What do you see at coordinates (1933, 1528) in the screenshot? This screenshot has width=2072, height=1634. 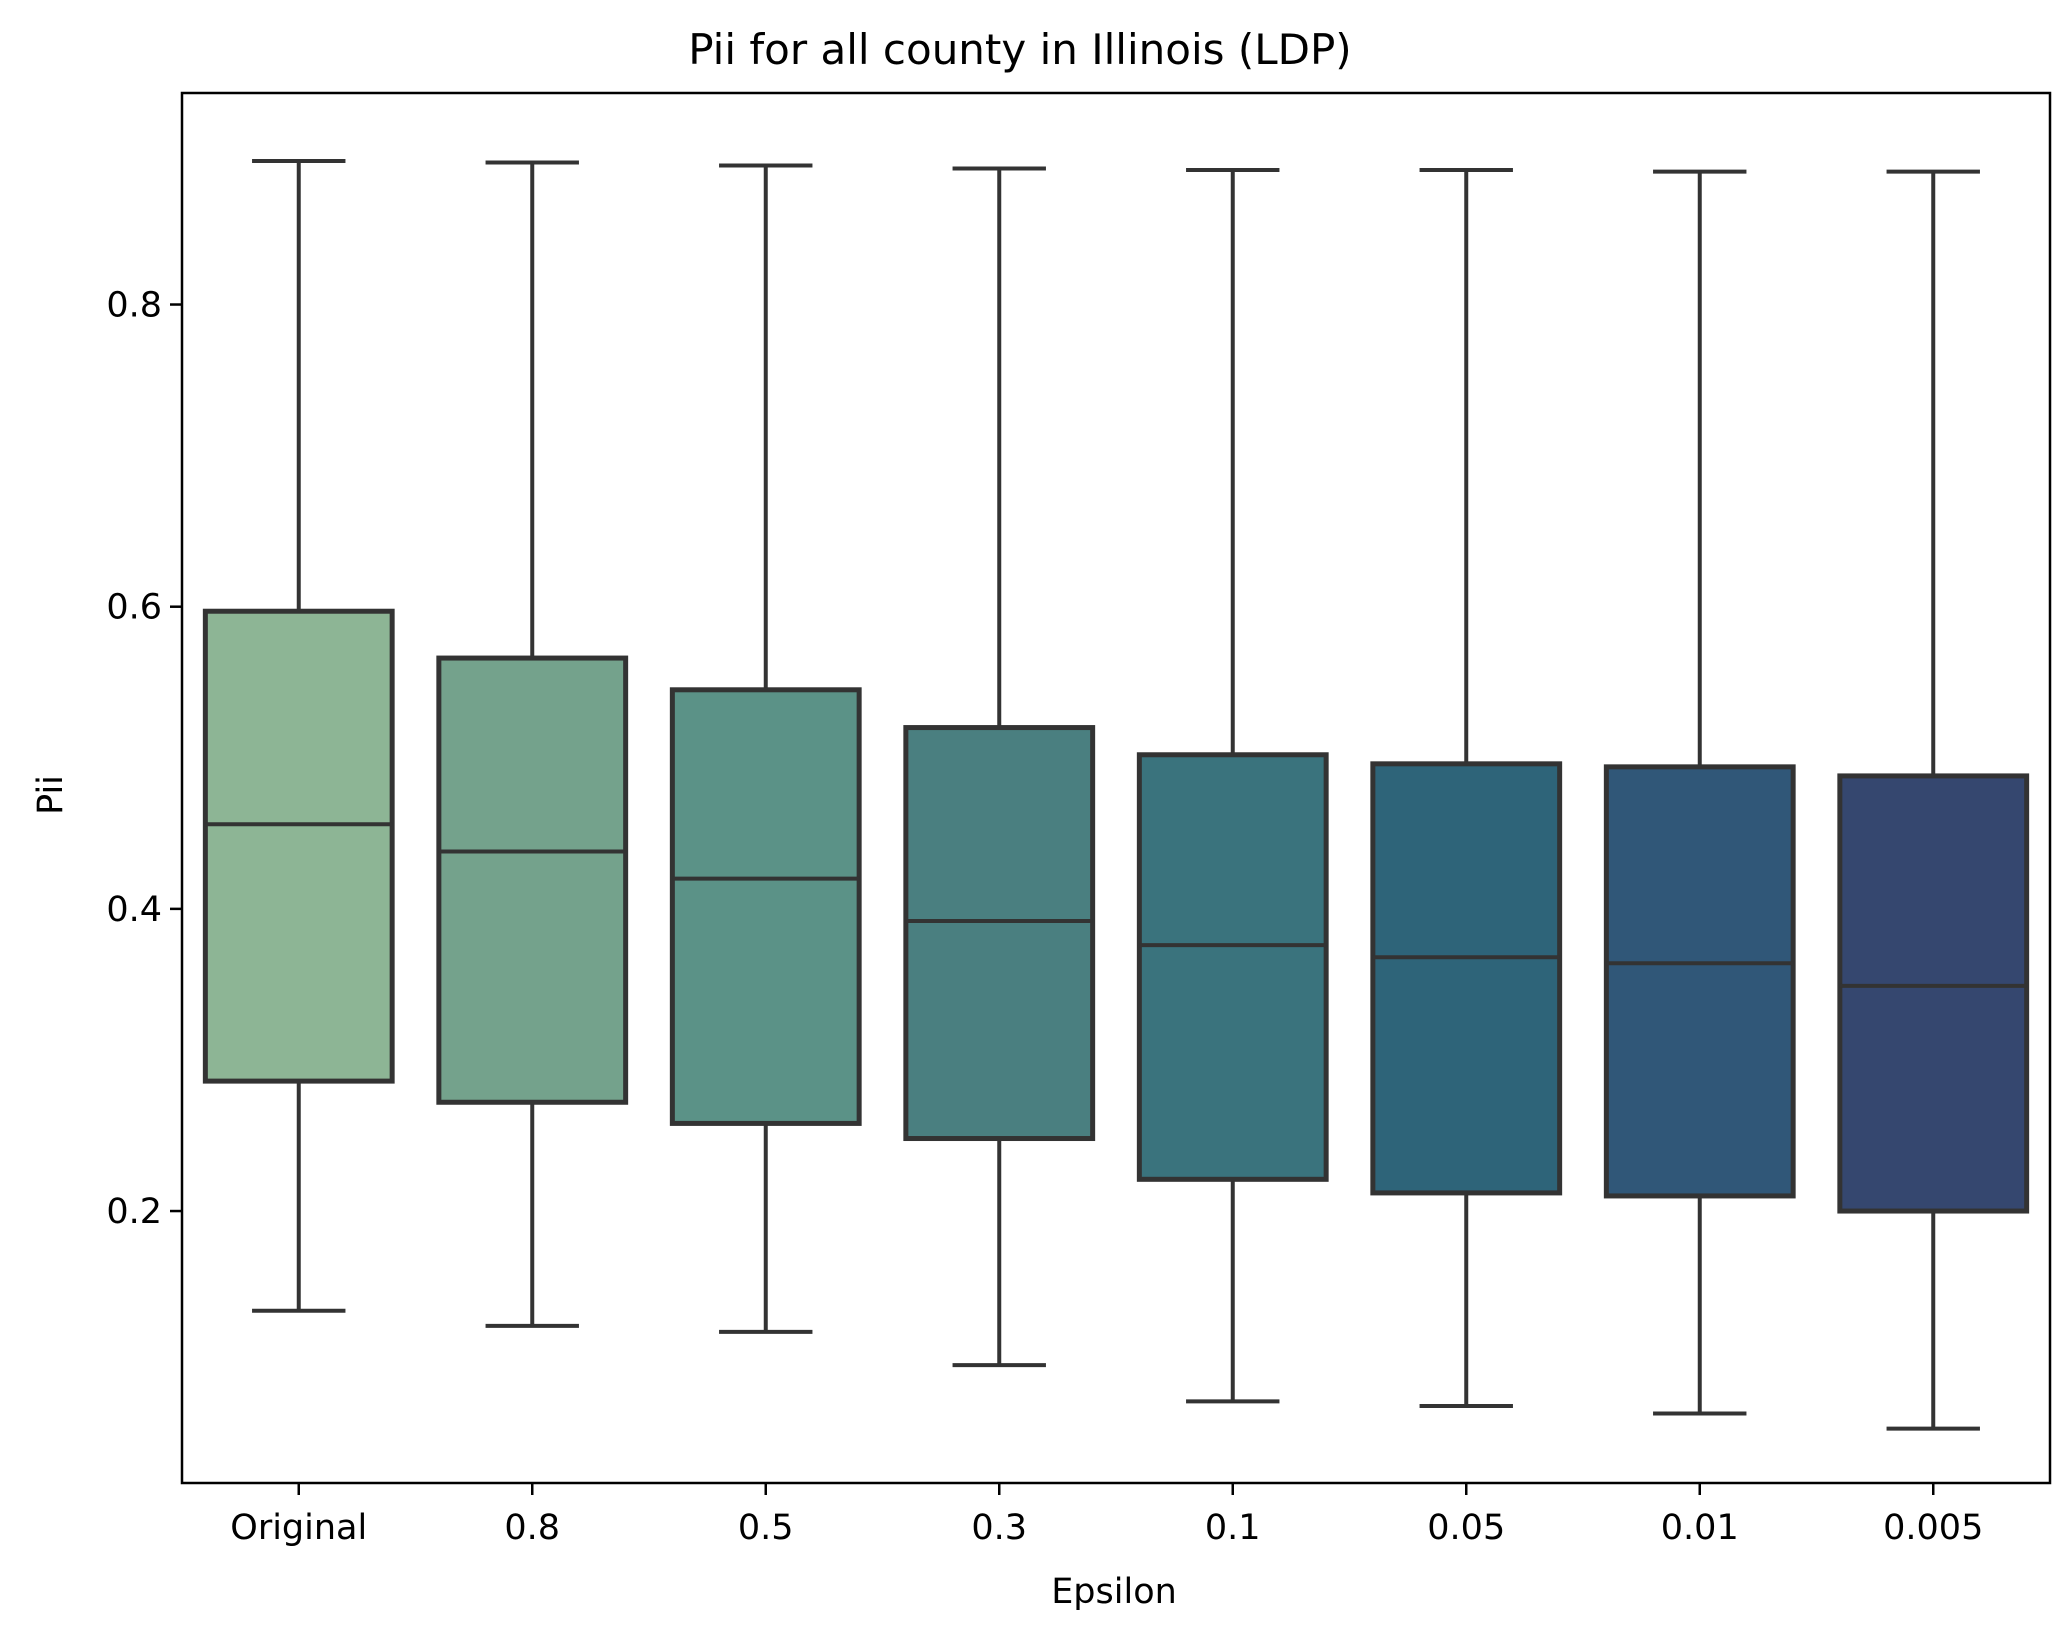 I see `x-tick-label: 0.005` at bounding box center [1933, 1528].